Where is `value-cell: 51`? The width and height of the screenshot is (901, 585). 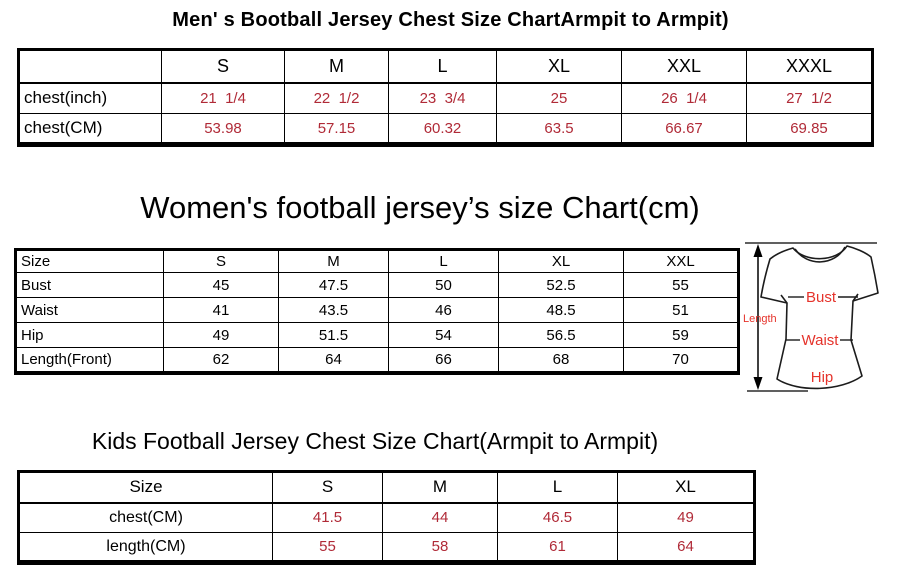
value-cell: 51 is located at coordinates (681, 310).